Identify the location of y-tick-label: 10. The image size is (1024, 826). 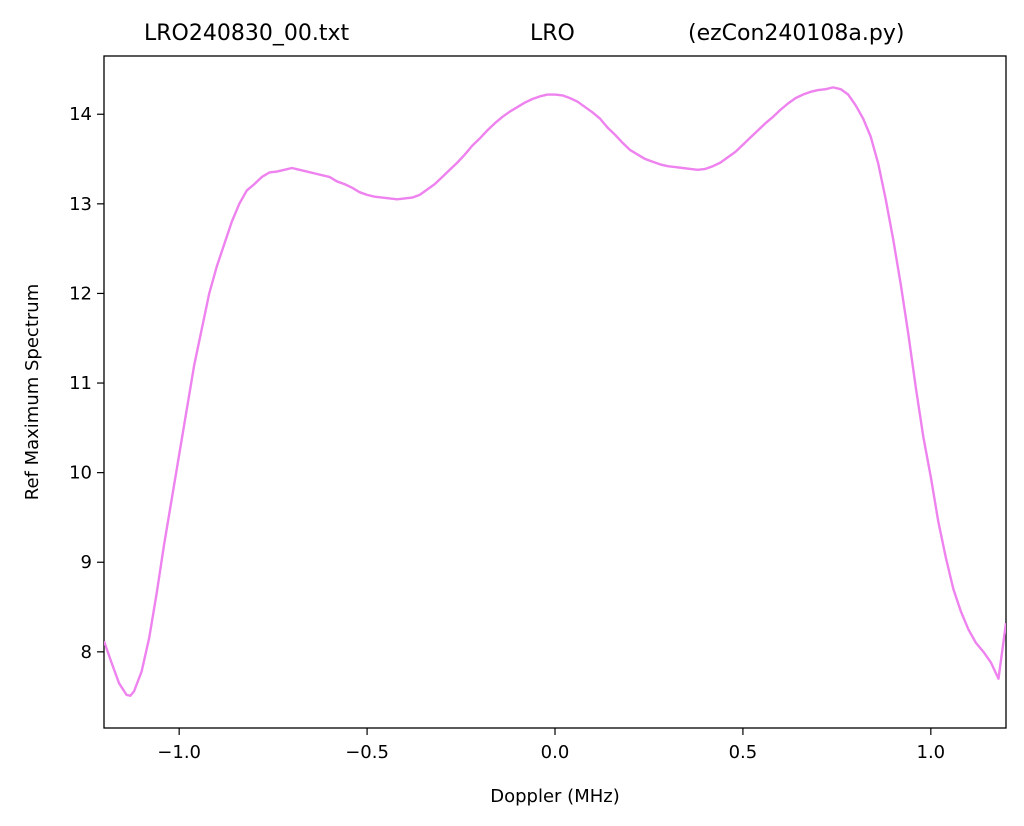
(80, 473).